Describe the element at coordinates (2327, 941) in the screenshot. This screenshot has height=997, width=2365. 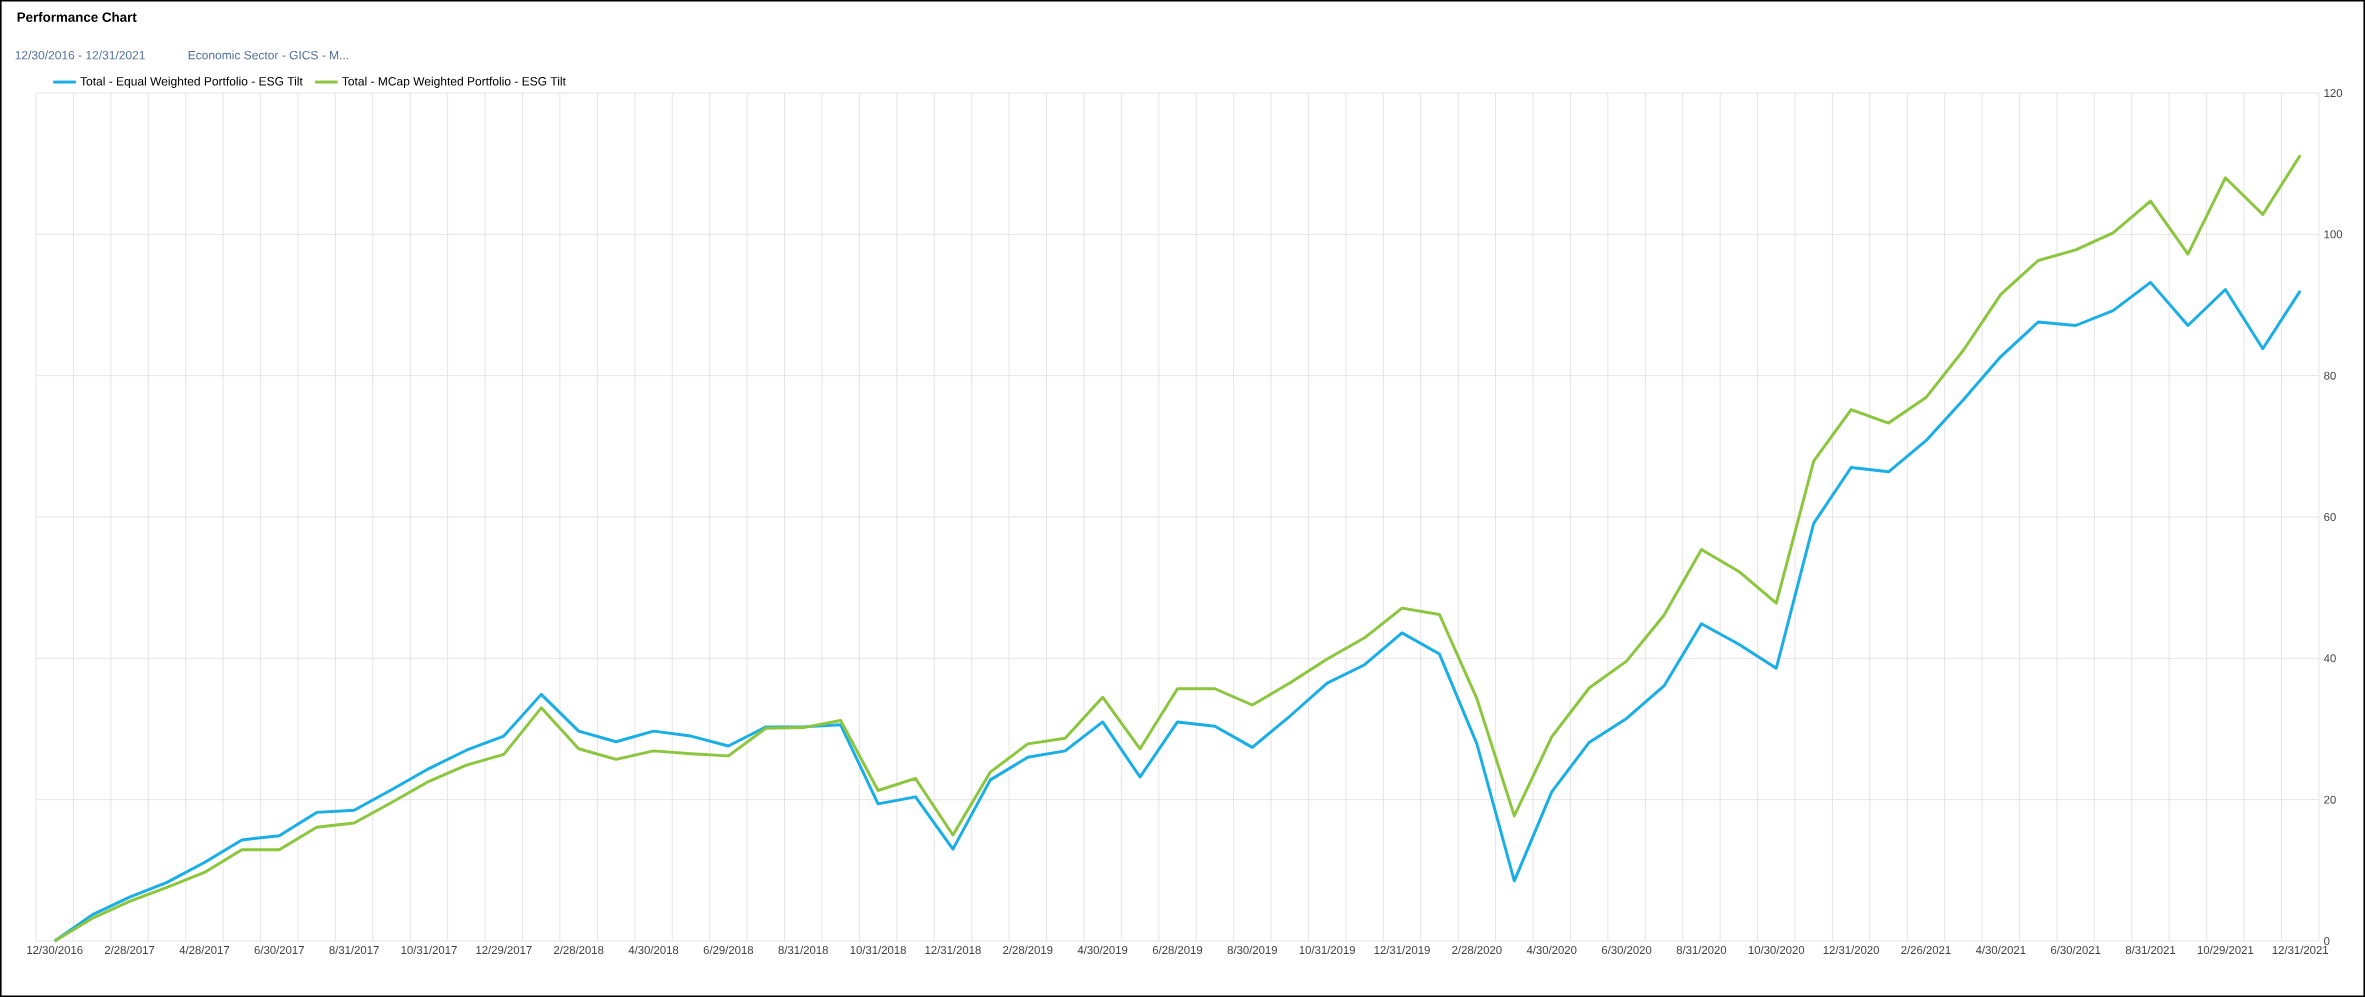
I see `y-tick-label: 0` at that location.